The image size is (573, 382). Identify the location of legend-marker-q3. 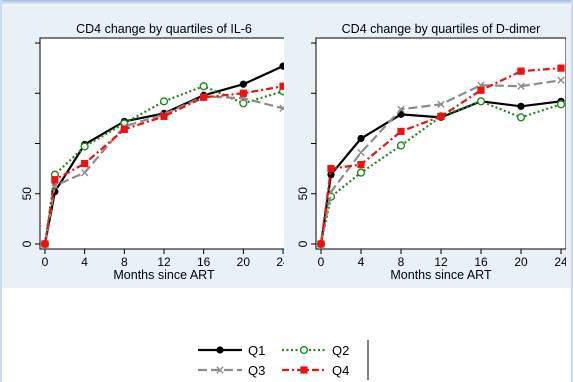
(220, 370).